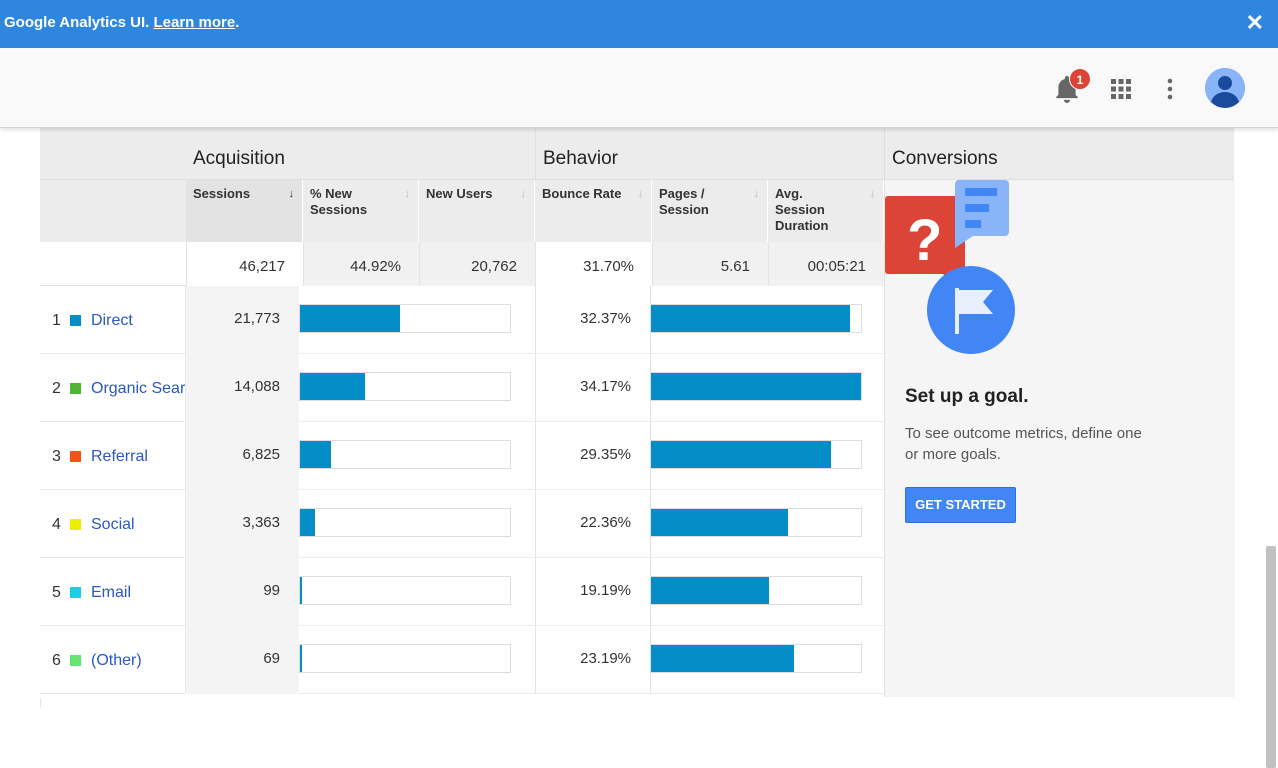  Describe the element at coordinates (1059, 154) in the screenshot. I see `group-conversions: Conversions` at that location.